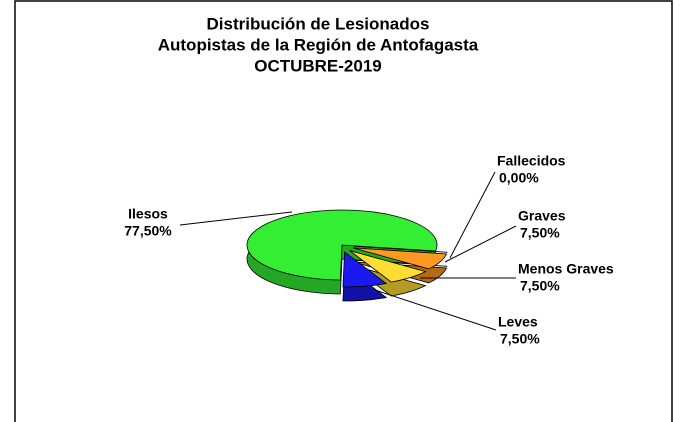 The image size is (685, 422). What do you see at coordinates (148, 231) in the screenshot?
I see `value-label: 77,50%` at bounding box center [148, 231].